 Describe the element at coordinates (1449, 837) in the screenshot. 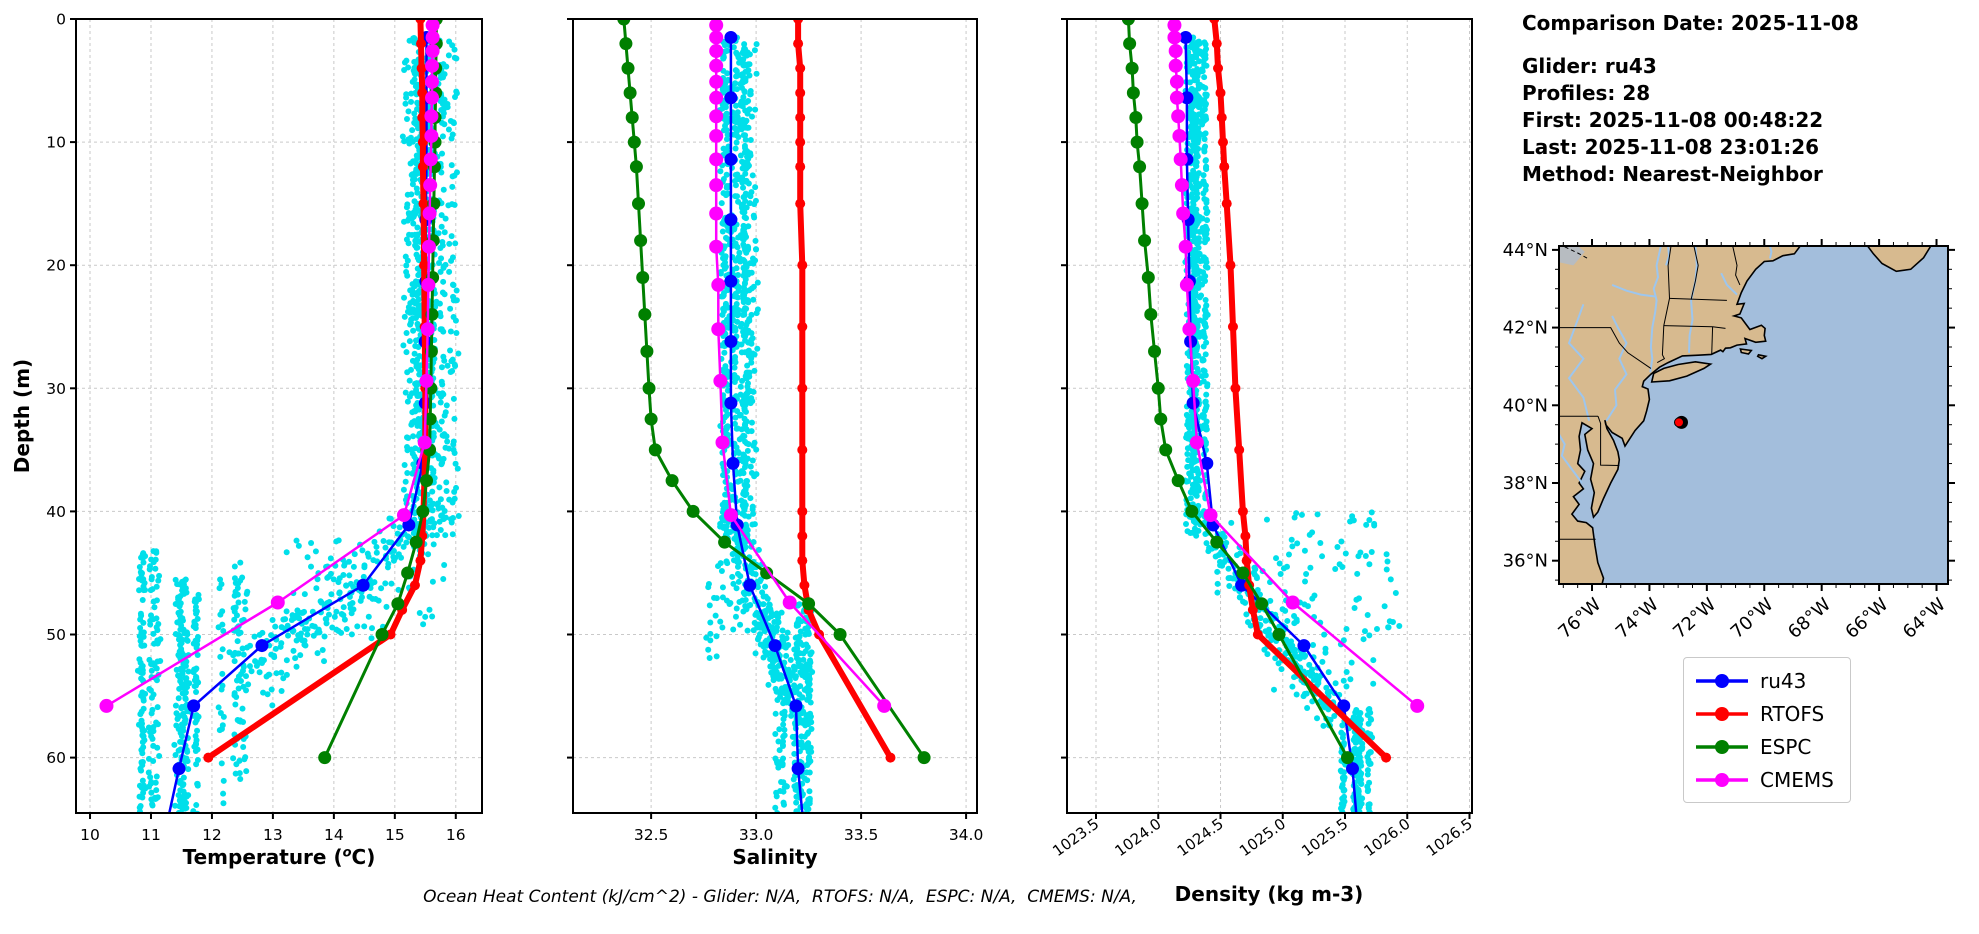

I see `density-xtick-label: 1026.5` at that location.